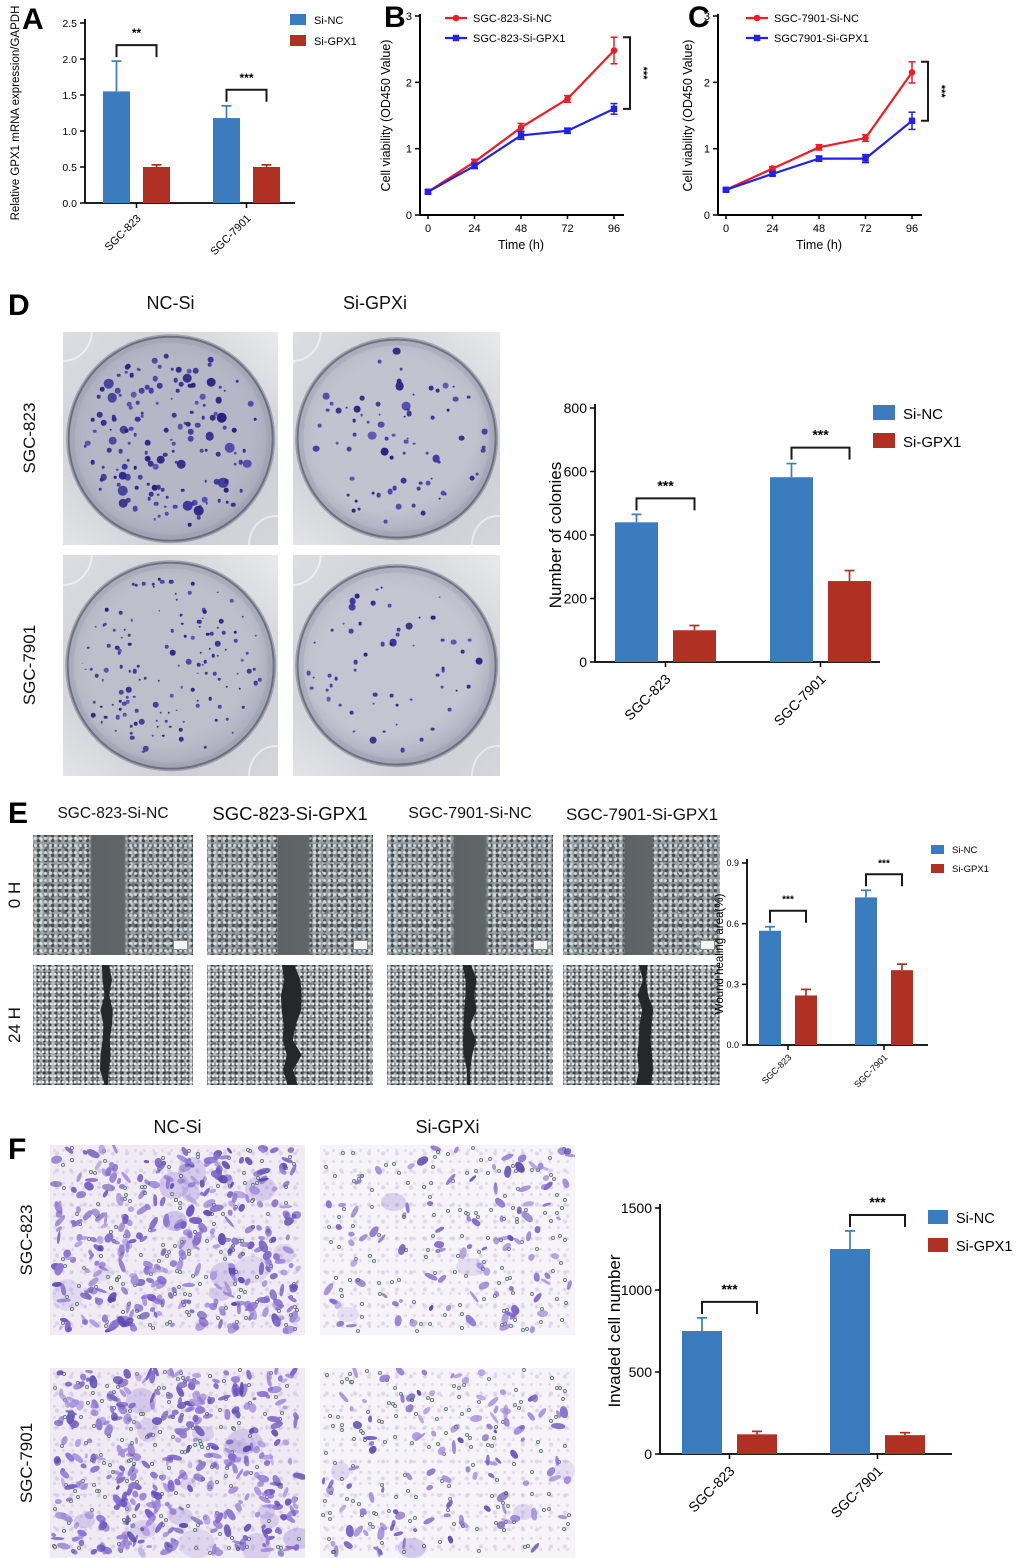  What do you see at coordinates (290, 1025) in the screenshot?
I see `wound-image-24h-823-gpx1` at bounding box center [290, 1025].